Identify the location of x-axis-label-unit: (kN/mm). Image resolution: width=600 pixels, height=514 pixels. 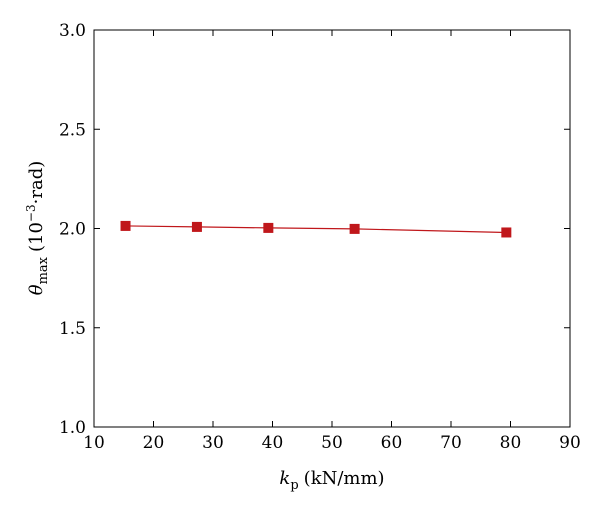
(344, 478).